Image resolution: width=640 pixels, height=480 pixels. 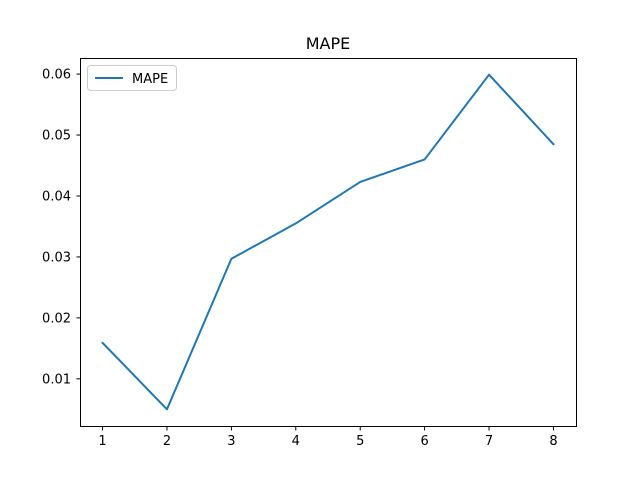 What do you see at coordinates (56, 257) in the screenshot?
I see `y-tick-label: 0.03` at bounding box center [56, 257].